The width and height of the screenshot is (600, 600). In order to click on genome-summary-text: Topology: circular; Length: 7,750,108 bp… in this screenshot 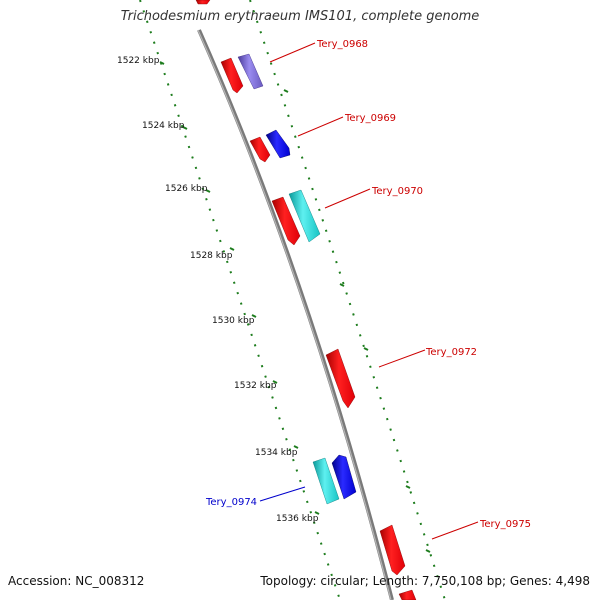, I will do `click(425, 581)`.